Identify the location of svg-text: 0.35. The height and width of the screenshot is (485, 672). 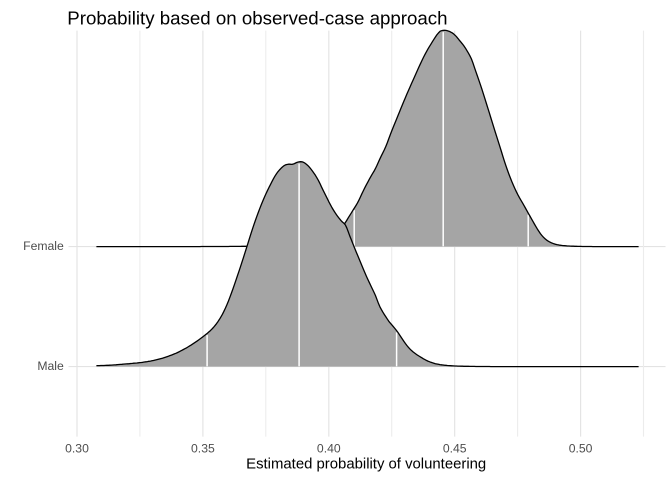
(203, 449).